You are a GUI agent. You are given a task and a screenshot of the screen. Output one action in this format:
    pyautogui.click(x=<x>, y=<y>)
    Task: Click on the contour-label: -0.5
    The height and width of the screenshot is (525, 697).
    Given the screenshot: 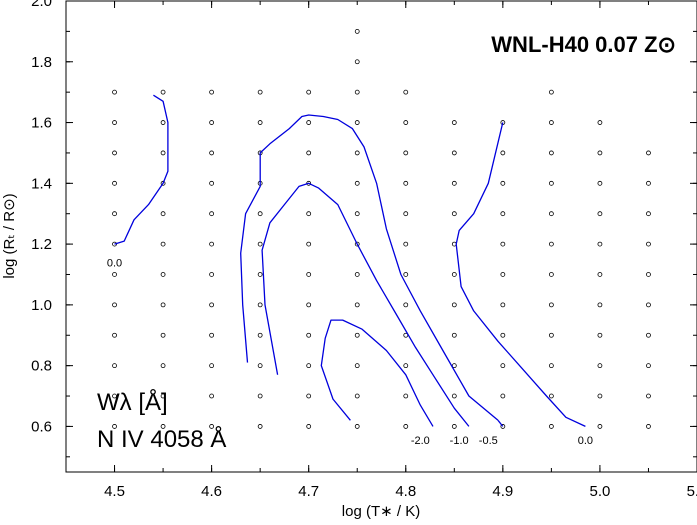 What is the action you would take?
    pyautogui.click(x=488, y=441)
    